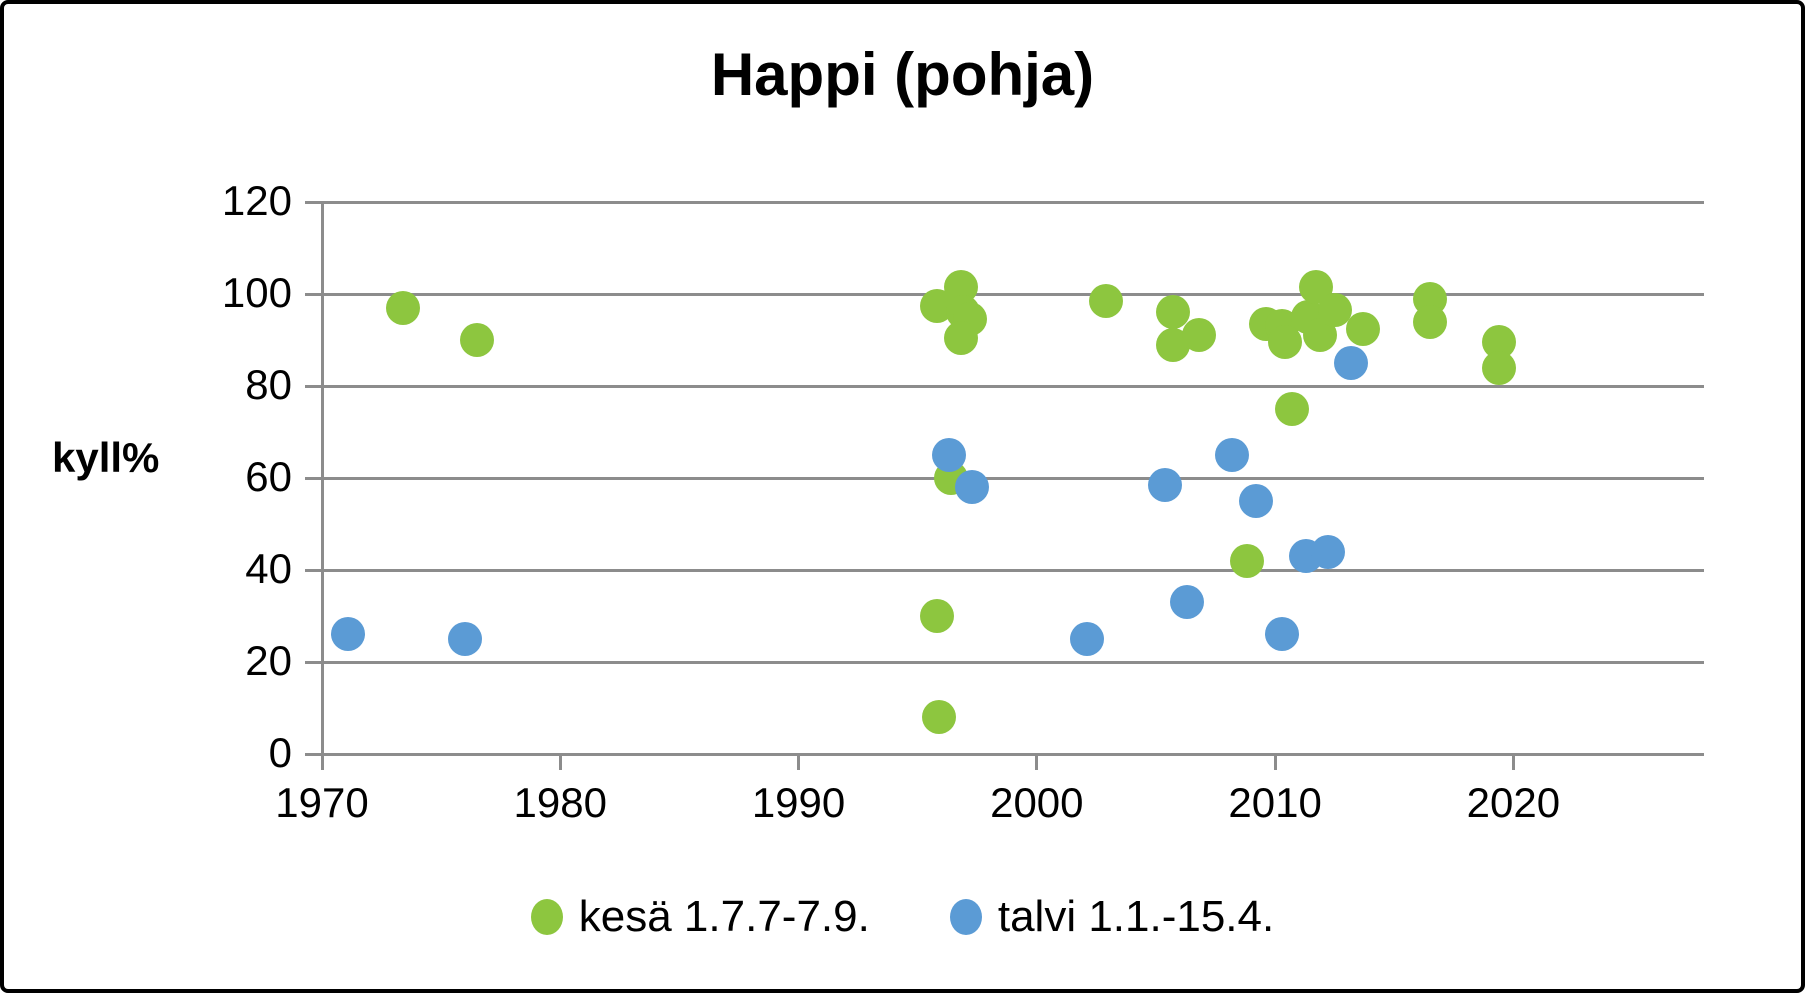 The height and width of the screenshot is (993, 1805). I want to click on legend-item-kesa: kesä 1.7.7-7.9., so click(700, 917).